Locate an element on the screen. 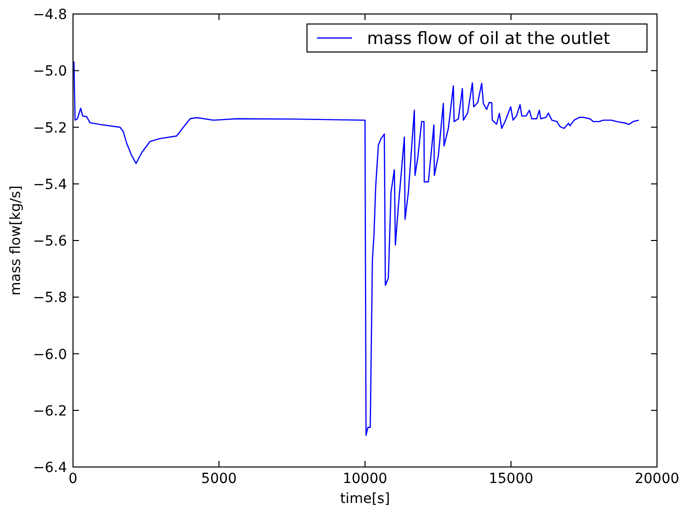  y-tick-label: −4.8 is located at coordinates (50, 15).